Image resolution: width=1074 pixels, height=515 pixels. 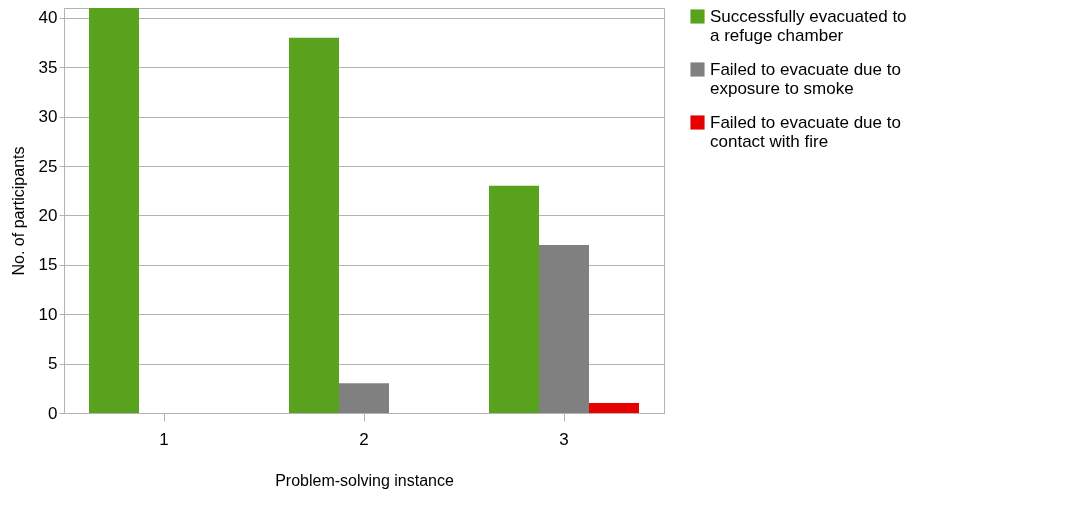 What do you see at coordinates (48, 166) in the screenshot?
I see `y-tick-label: 25` at bounding box center [48, 166].